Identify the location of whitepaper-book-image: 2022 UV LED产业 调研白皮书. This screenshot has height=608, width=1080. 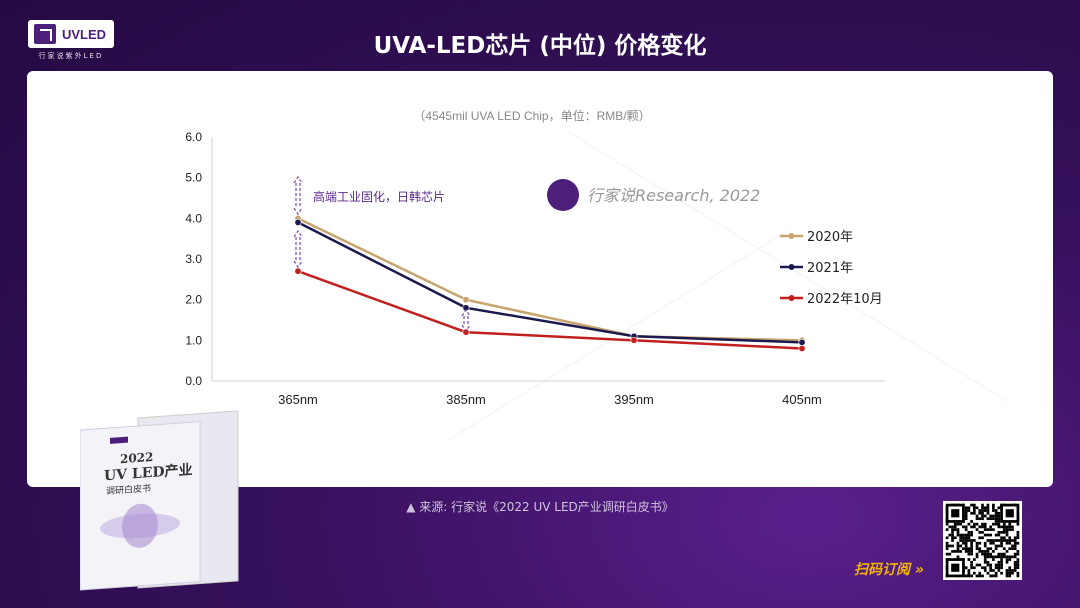
(159, 500).